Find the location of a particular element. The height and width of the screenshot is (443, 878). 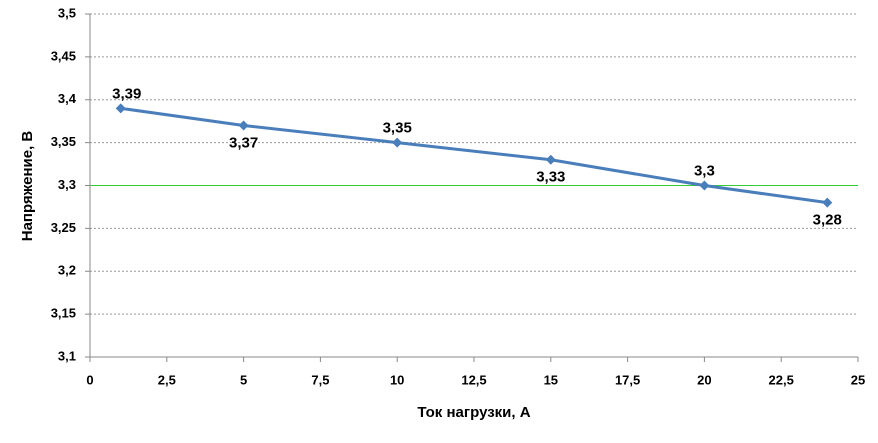

data-label: 3,28 is located at coordinates (827, 220).